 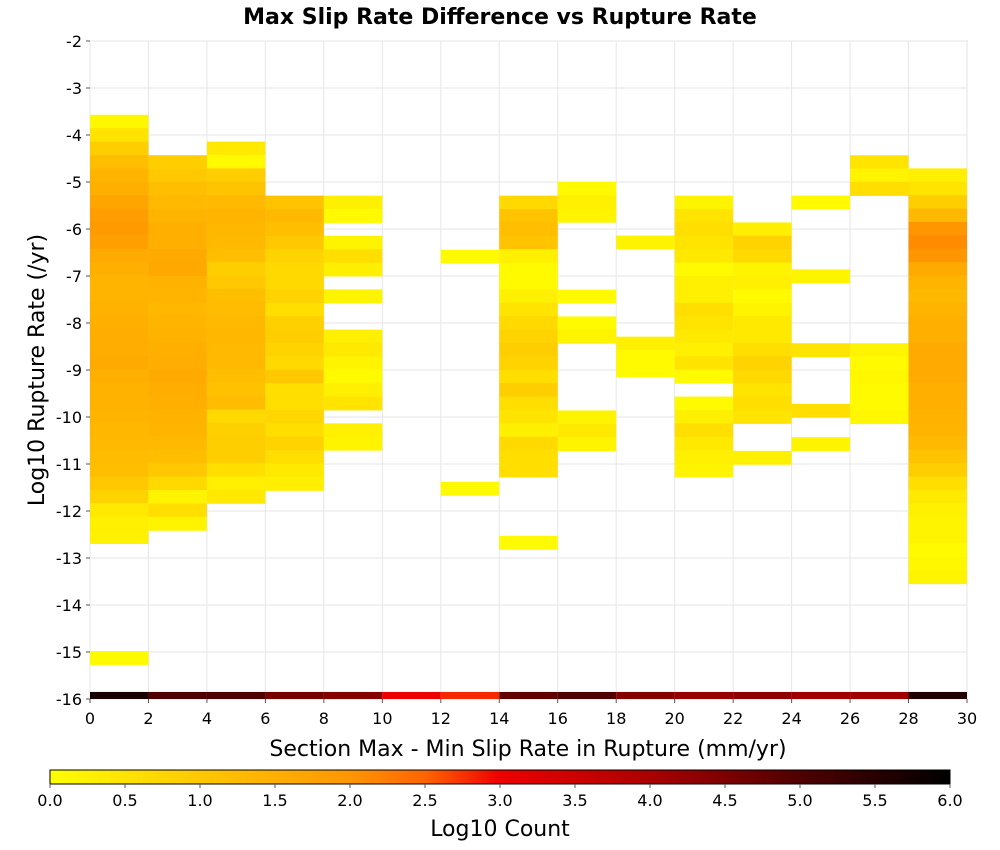 I want to click on y-tick-label: -16, so click(x=69, y=699).